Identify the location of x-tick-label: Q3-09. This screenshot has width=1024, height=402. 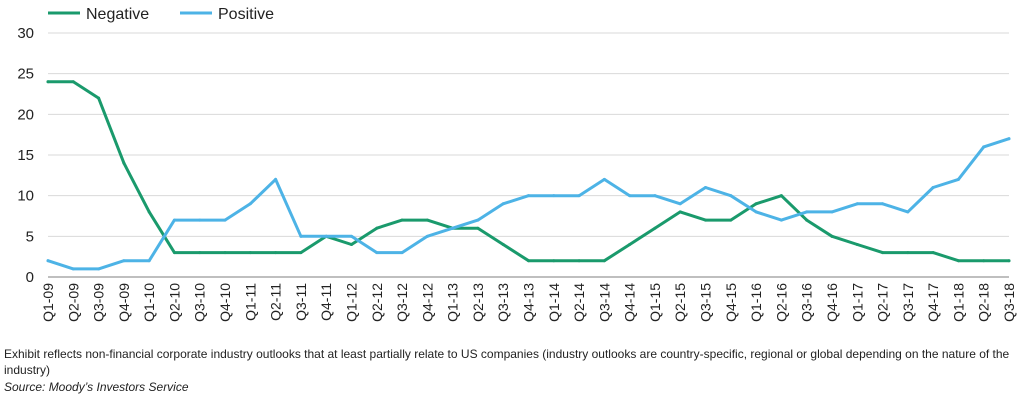
(99, 302).